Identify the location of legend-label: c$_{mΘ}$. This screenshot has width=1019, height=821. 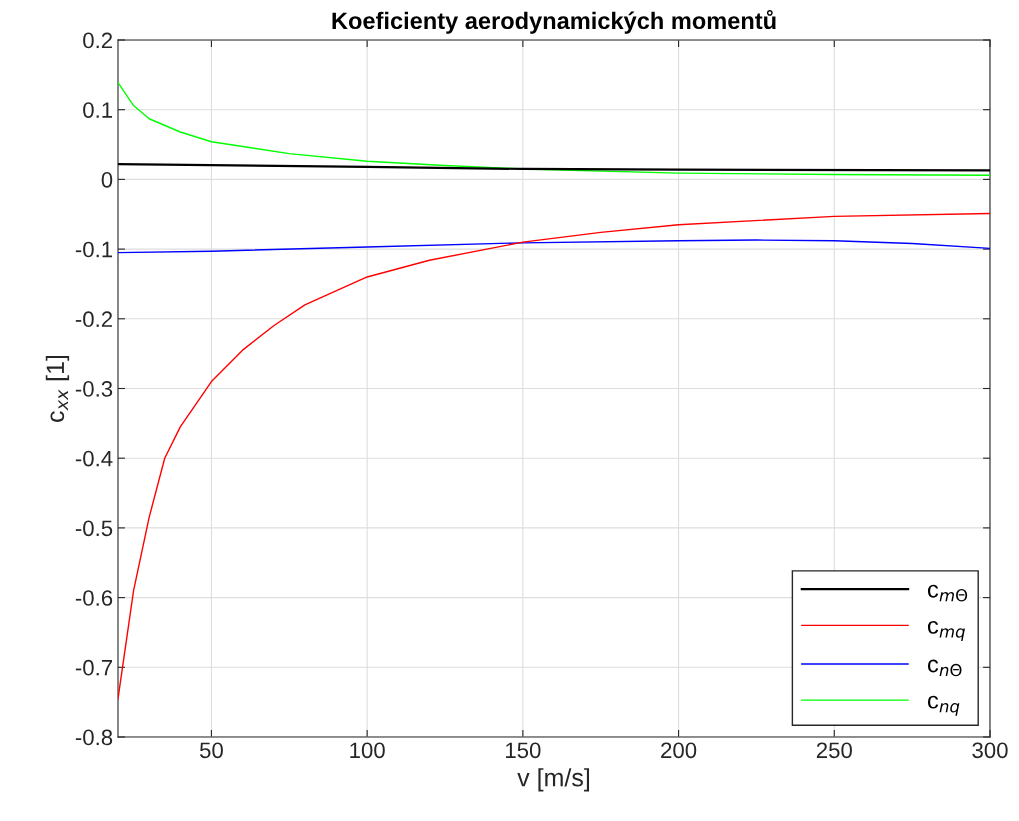
(947, 593).